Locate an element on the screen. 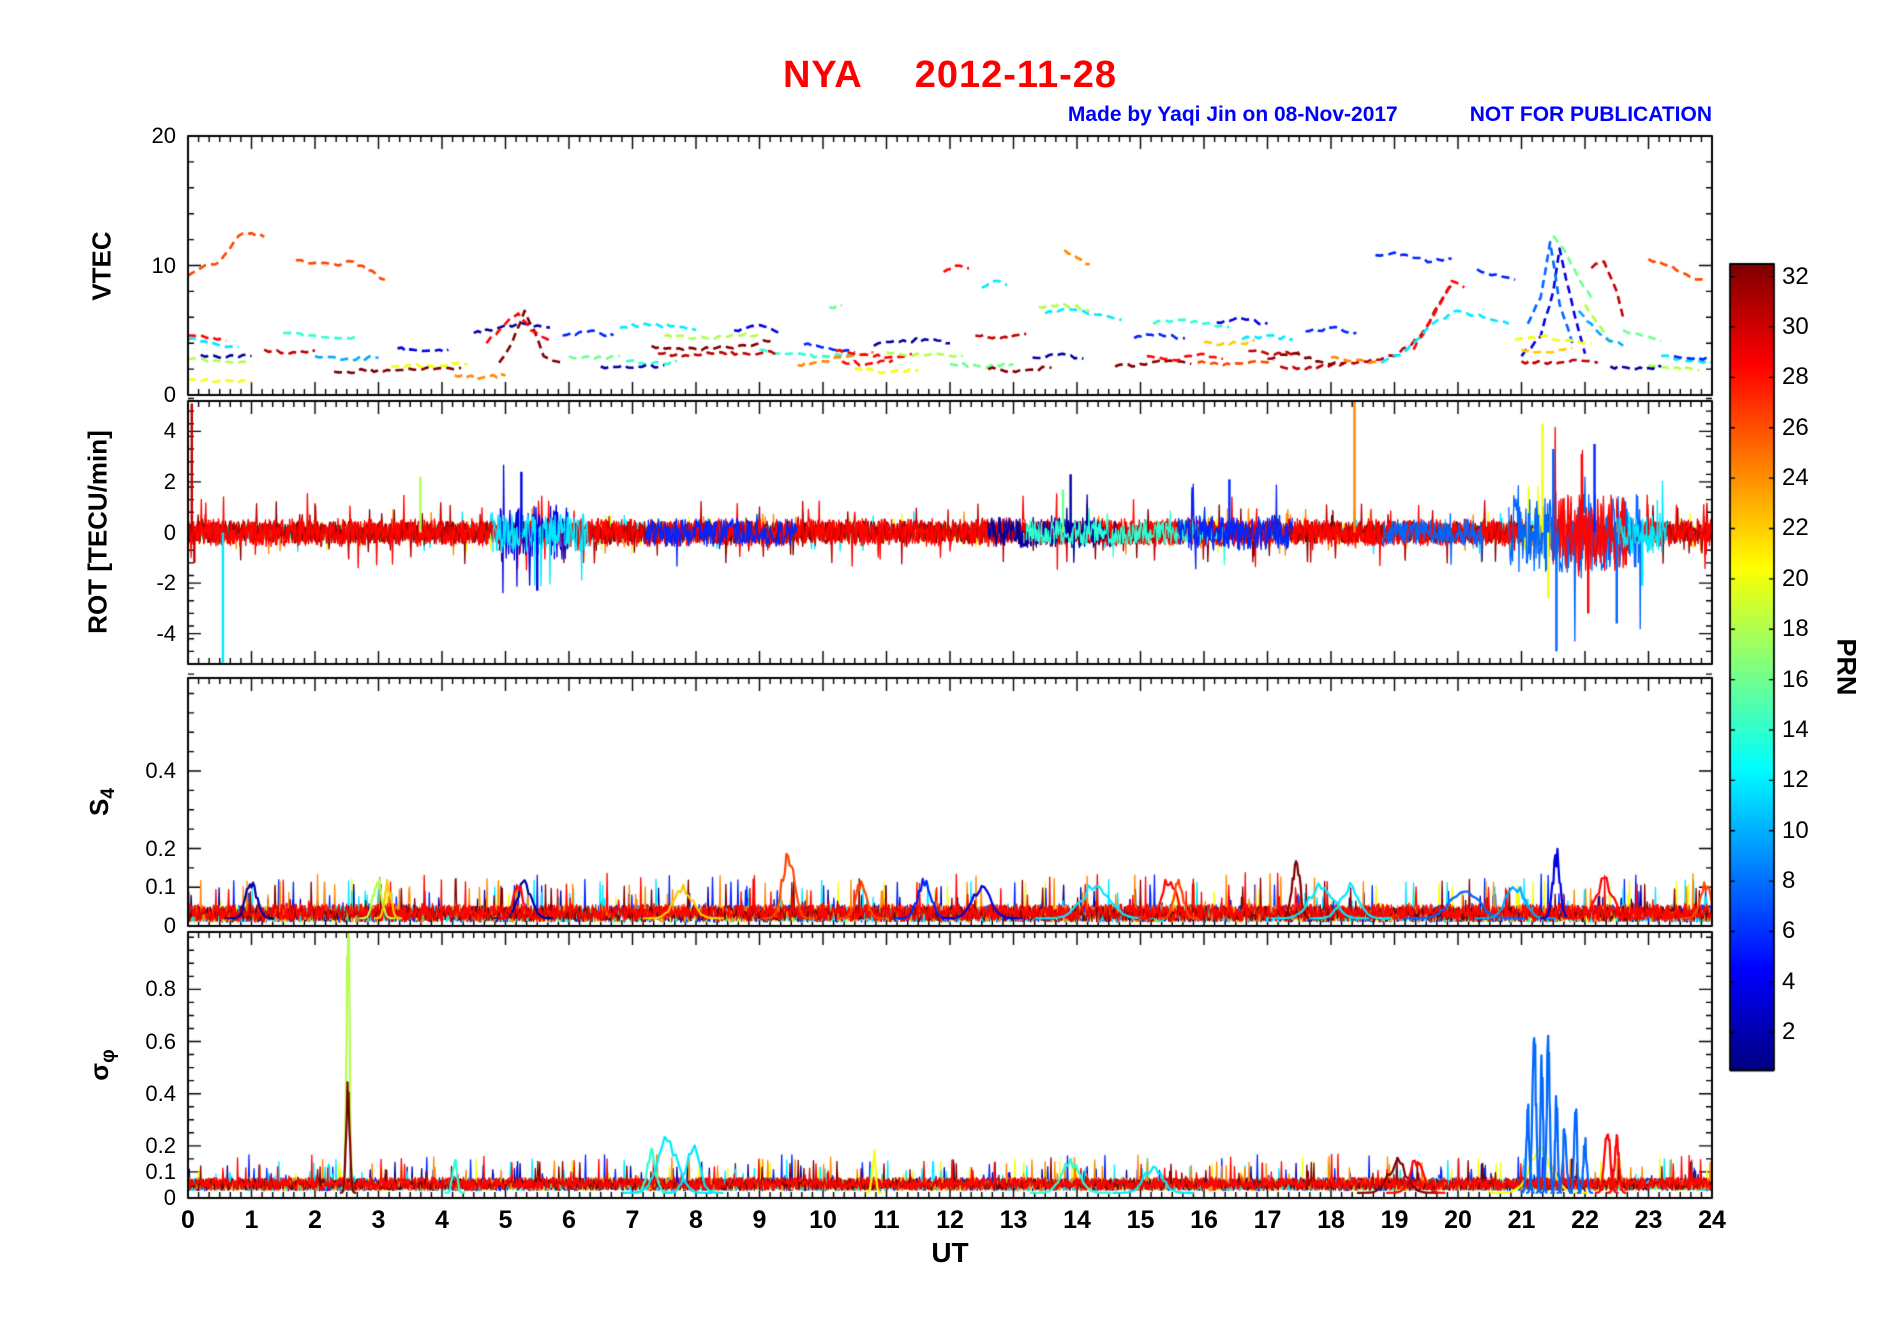  x-tick-label: 7 is located at coordinates (632, 1220).